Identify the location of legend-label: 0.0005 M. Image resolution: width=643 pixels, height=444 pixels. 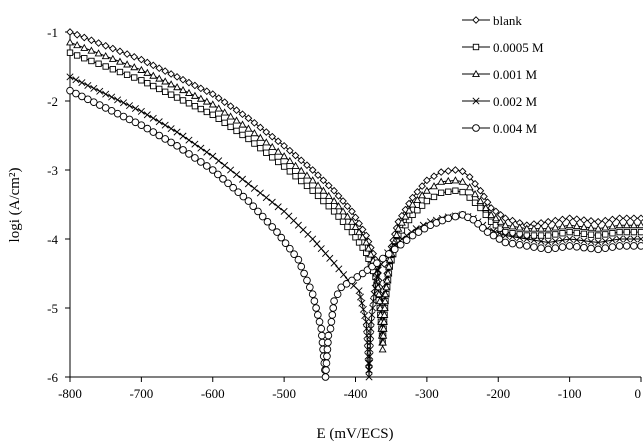
(518, 47).